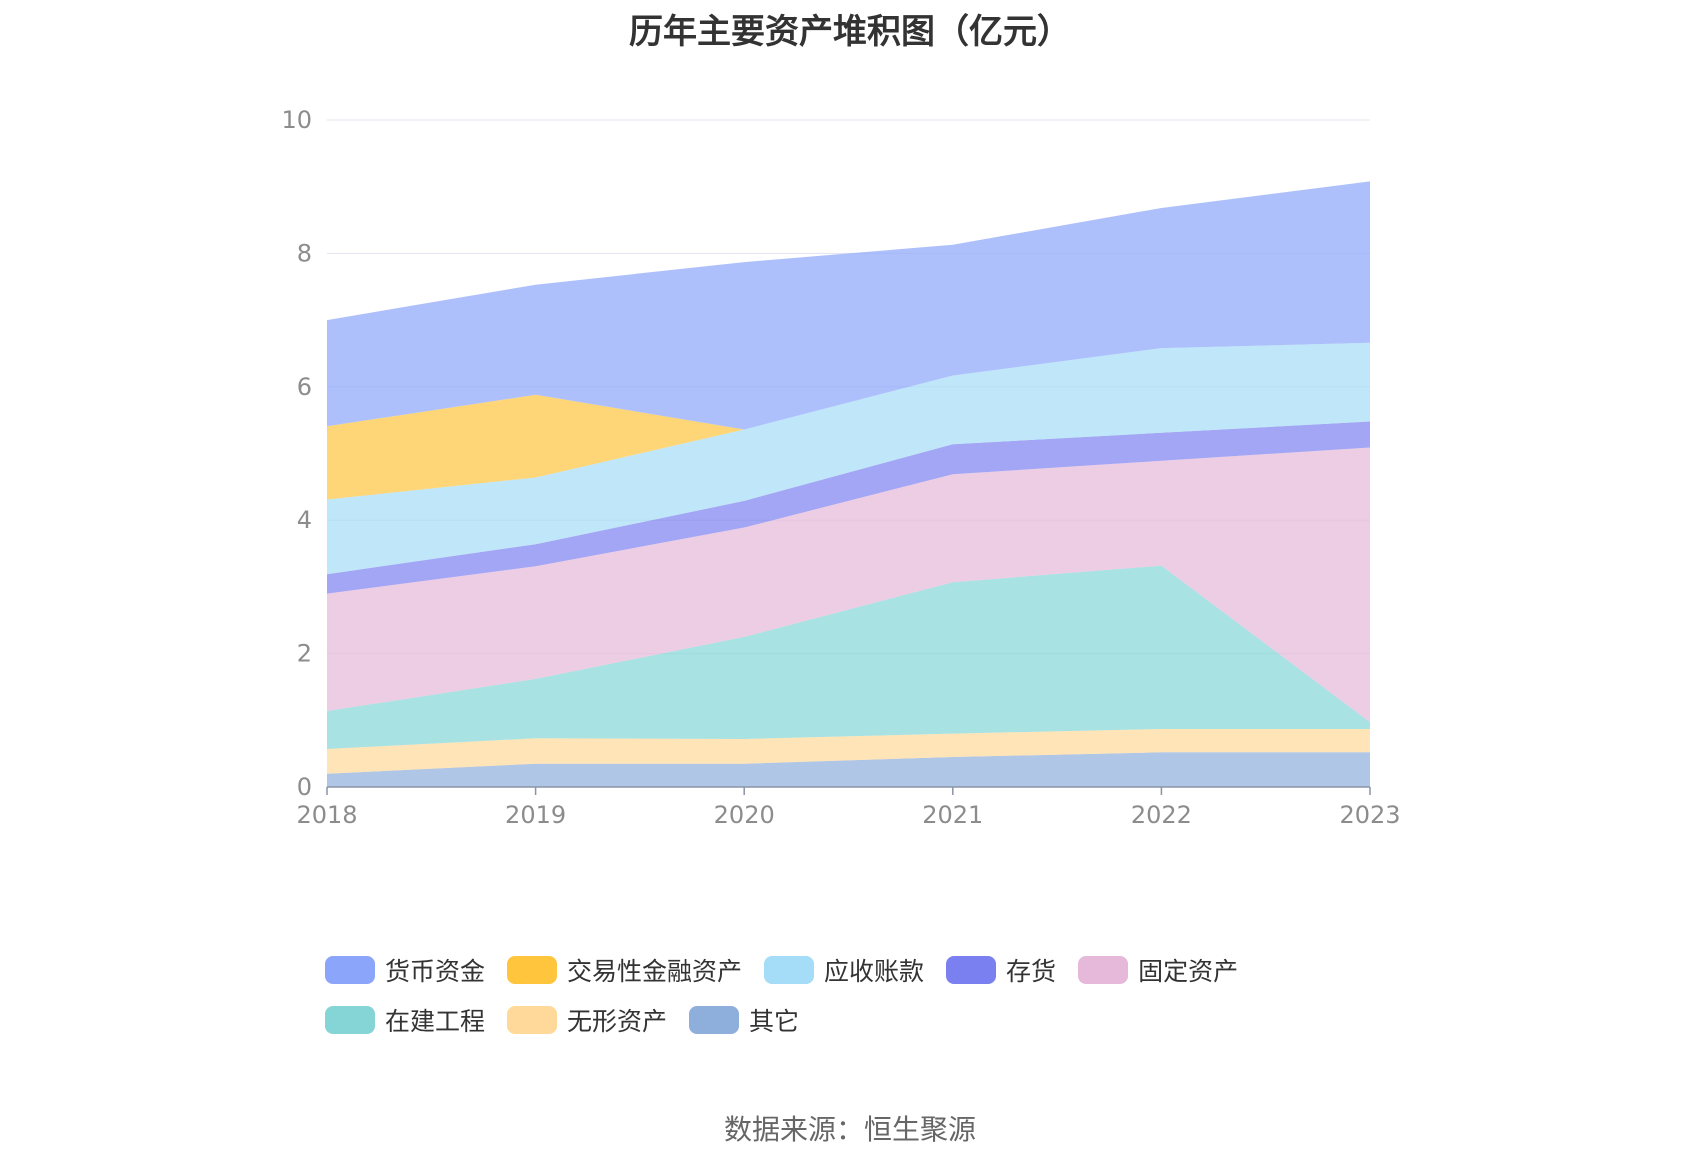 This screenshot has width=1700, height=1150. I want to click on data-source: 数据来源：恒生聚源, so click(849, 1129).